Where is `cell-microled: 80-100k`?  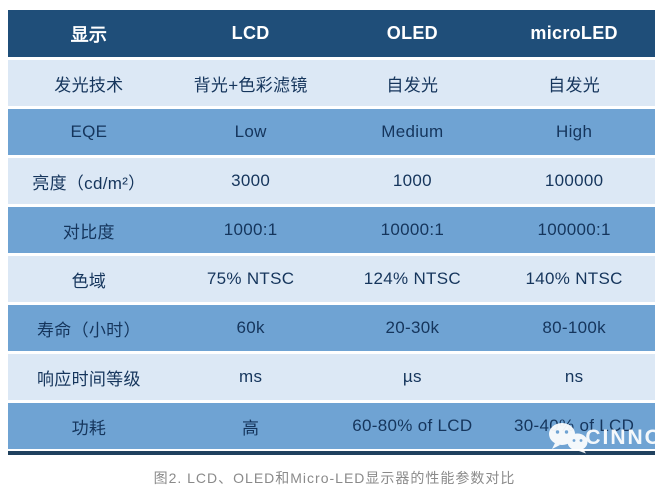
cell-microled: 80-100k is located at coordinates (574, 327).